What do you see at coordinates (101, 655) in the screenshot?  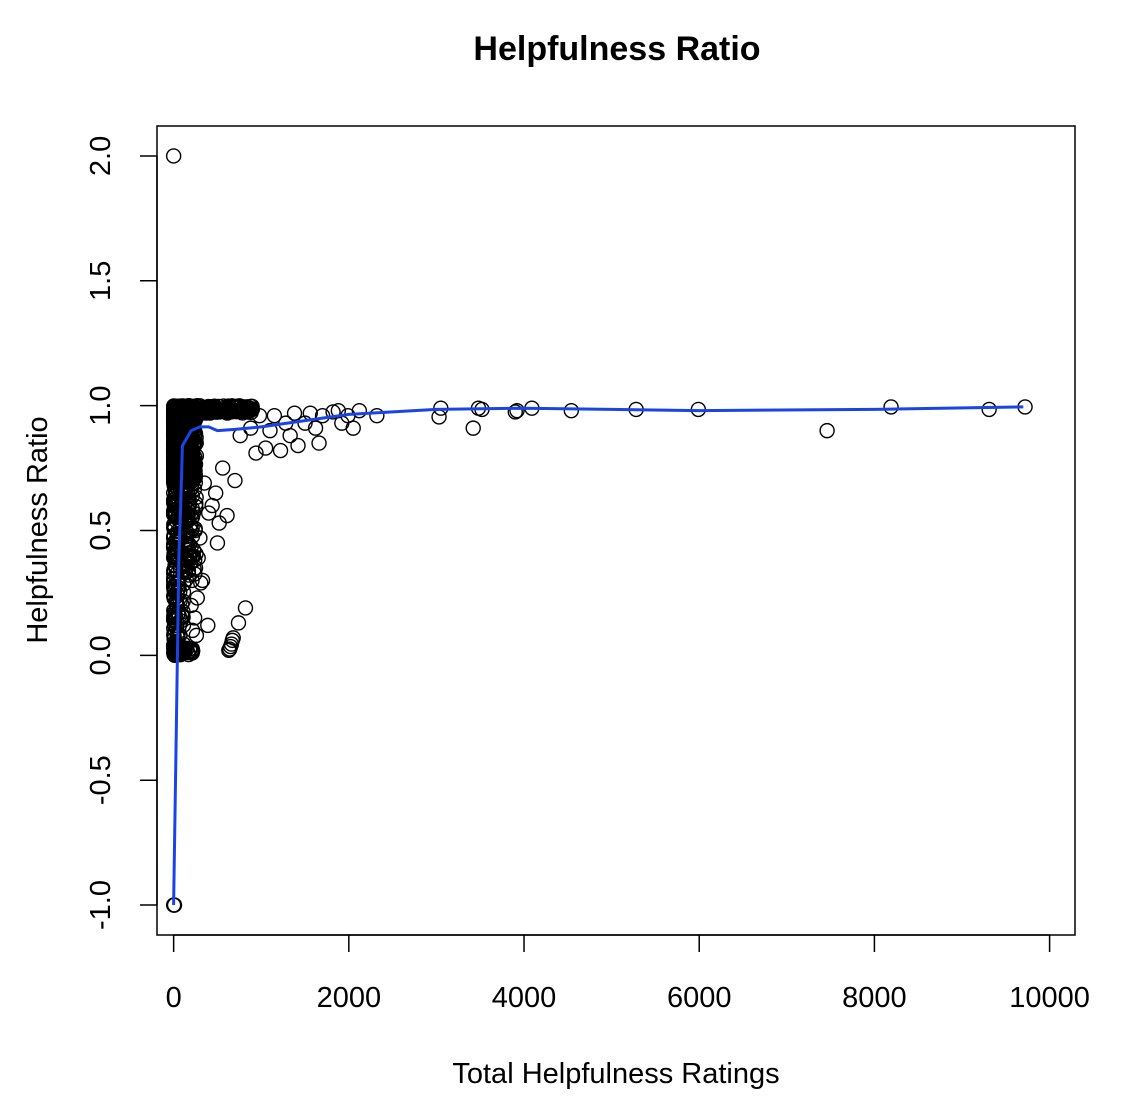 I see `y-tick-label: 0.0` at bounding box center [101, 655].